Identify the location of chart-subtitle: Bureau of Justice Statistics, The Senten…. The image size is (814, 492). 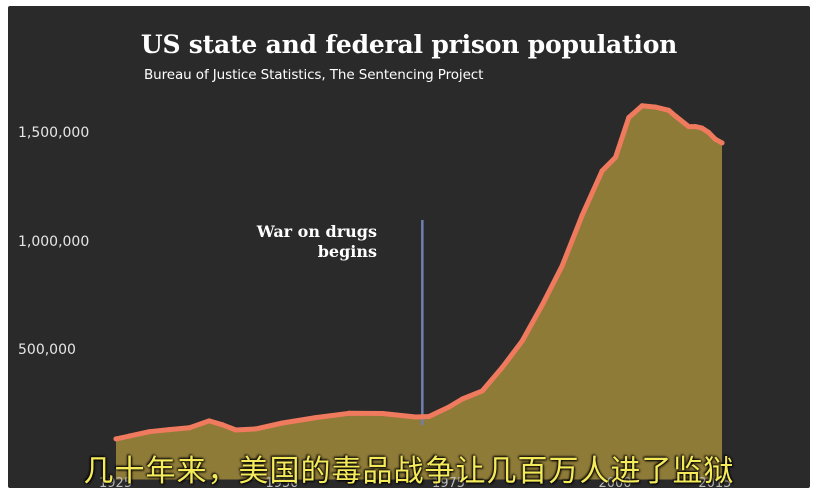
(314, 75).